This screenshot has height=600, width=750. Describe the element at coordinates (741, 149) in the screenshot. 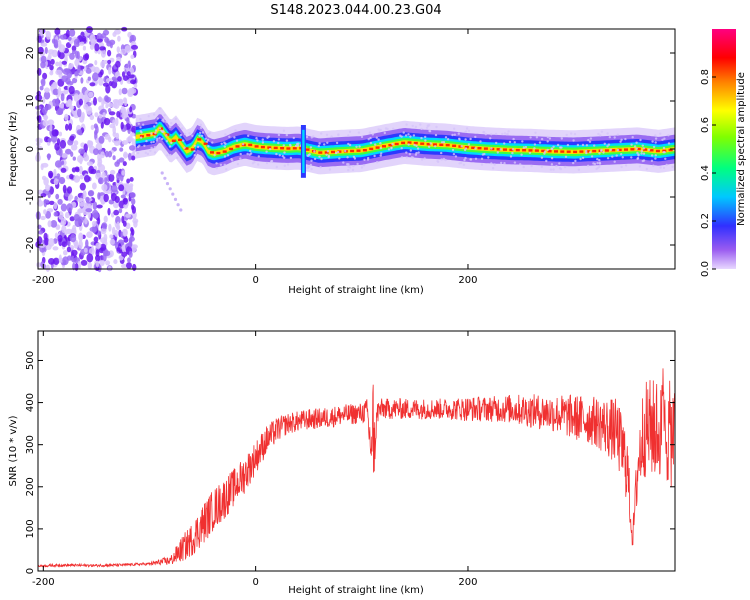

I see `colorbar-label: Normalized spectral amplitude` at that location.